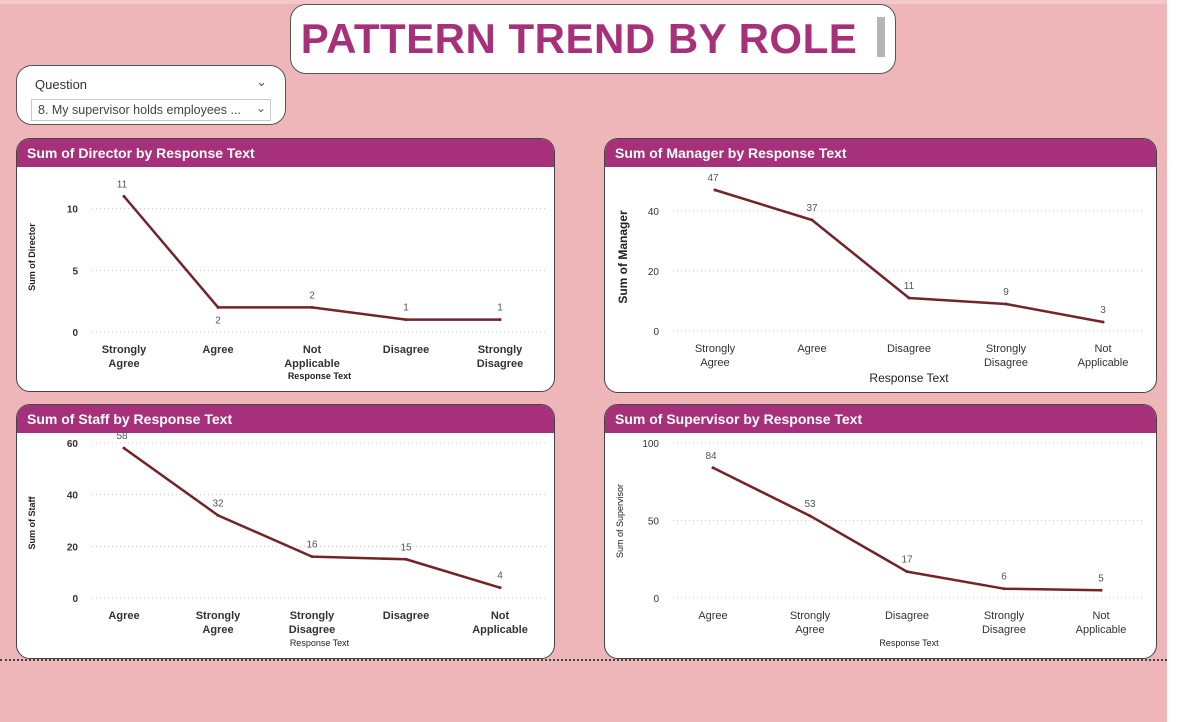 This screenshot has height=722, width=1177. I want to click on y-axis-title: Sum of Manager, so click(623, 257).